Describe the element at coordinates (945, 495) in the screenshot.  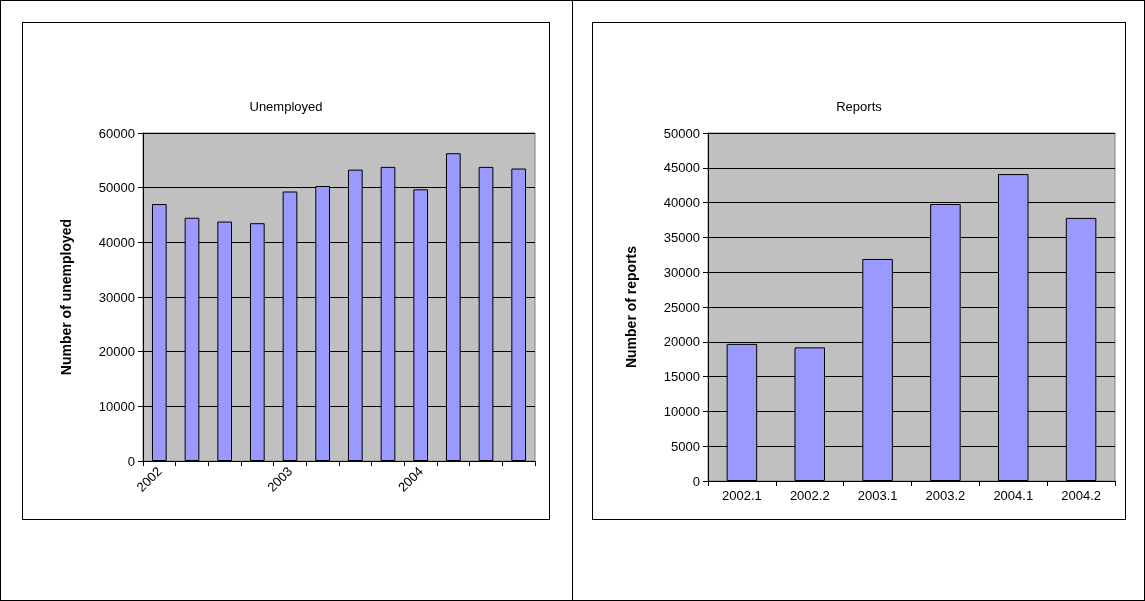
I see `x-tick-label: 2003.2` at that location.